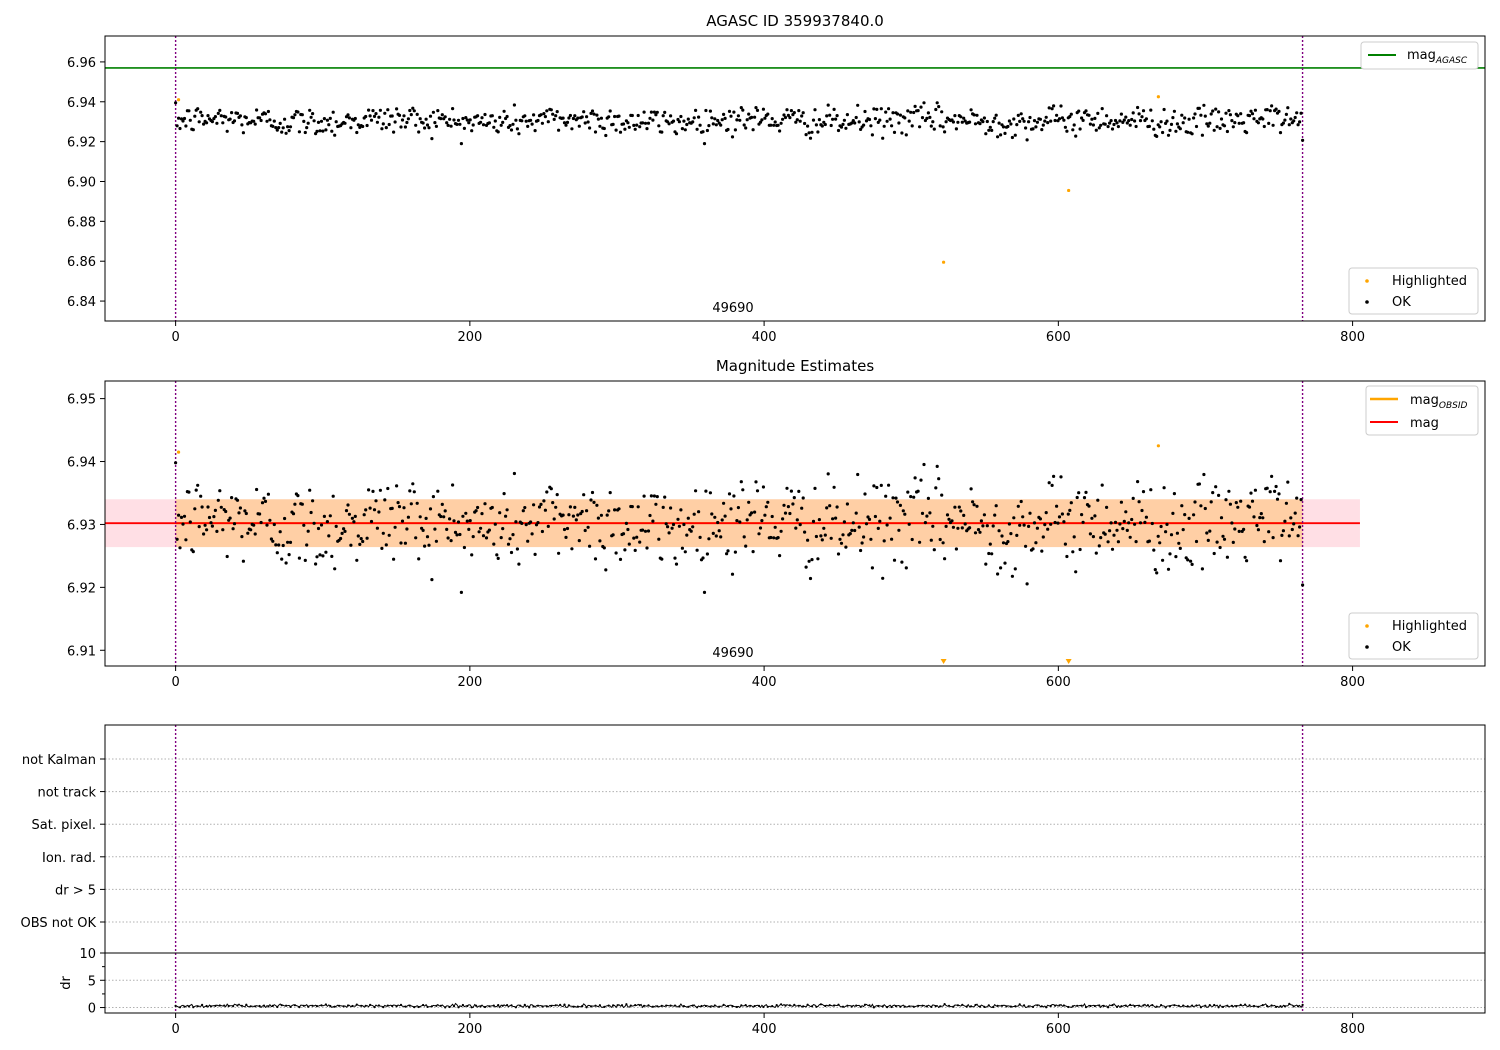 The width and height of the screenshot is (1500, 1050). What do you see at coordinates (1419, 55) in the screenshot?
I see `agasc-legend-lines: magAGASC` at bounding box center [1419, 55].